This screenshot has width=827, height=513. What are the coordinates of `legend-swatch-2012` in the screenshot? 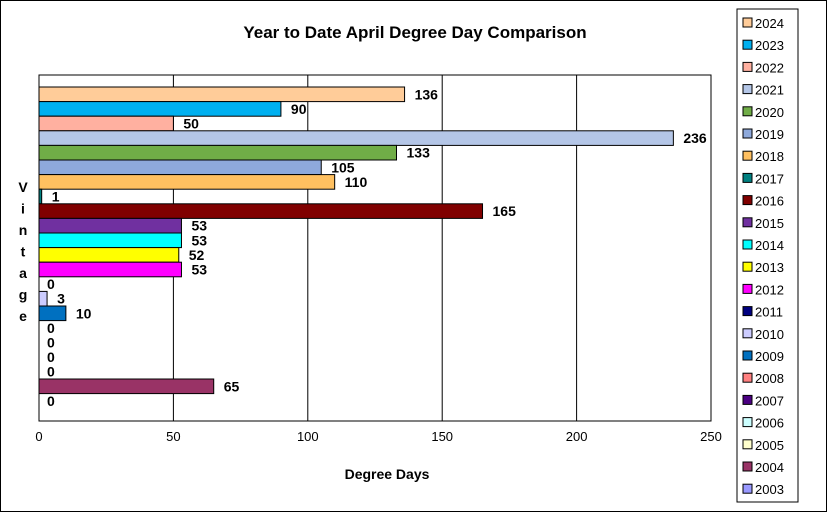 It's located at (747, 288).